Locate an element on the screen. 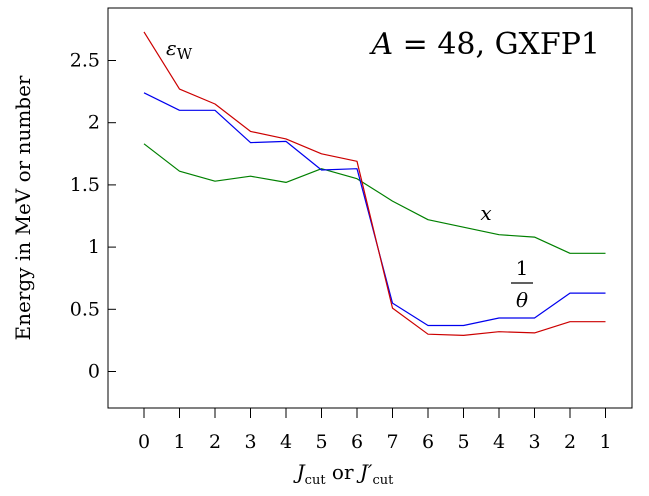 The width and height of the screenshot is (649, 496). y-tick-label: 0 is located at coordinates (94, 372).